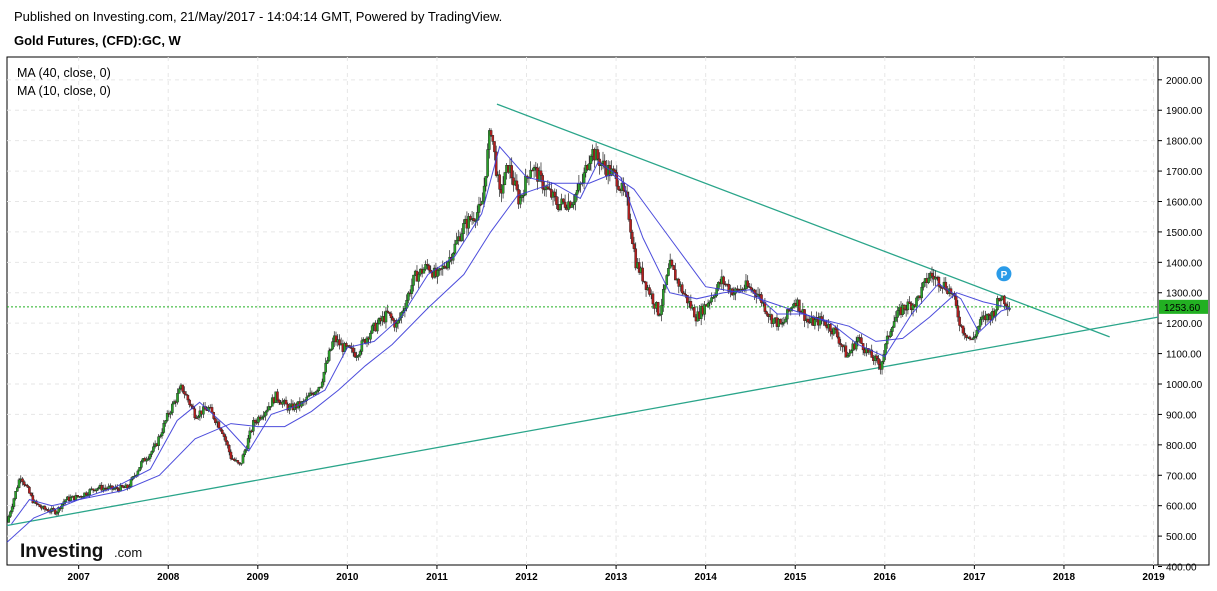  I want to click on y-tick-label: 700.00, so click(1181, 476).